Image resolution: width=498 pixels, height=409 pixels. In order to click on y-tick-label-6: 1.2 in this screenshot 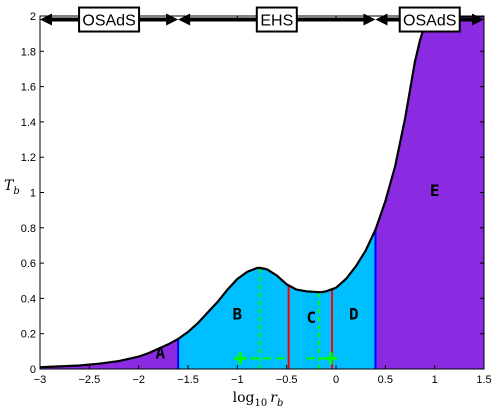, I will do `click(28, 158)`.